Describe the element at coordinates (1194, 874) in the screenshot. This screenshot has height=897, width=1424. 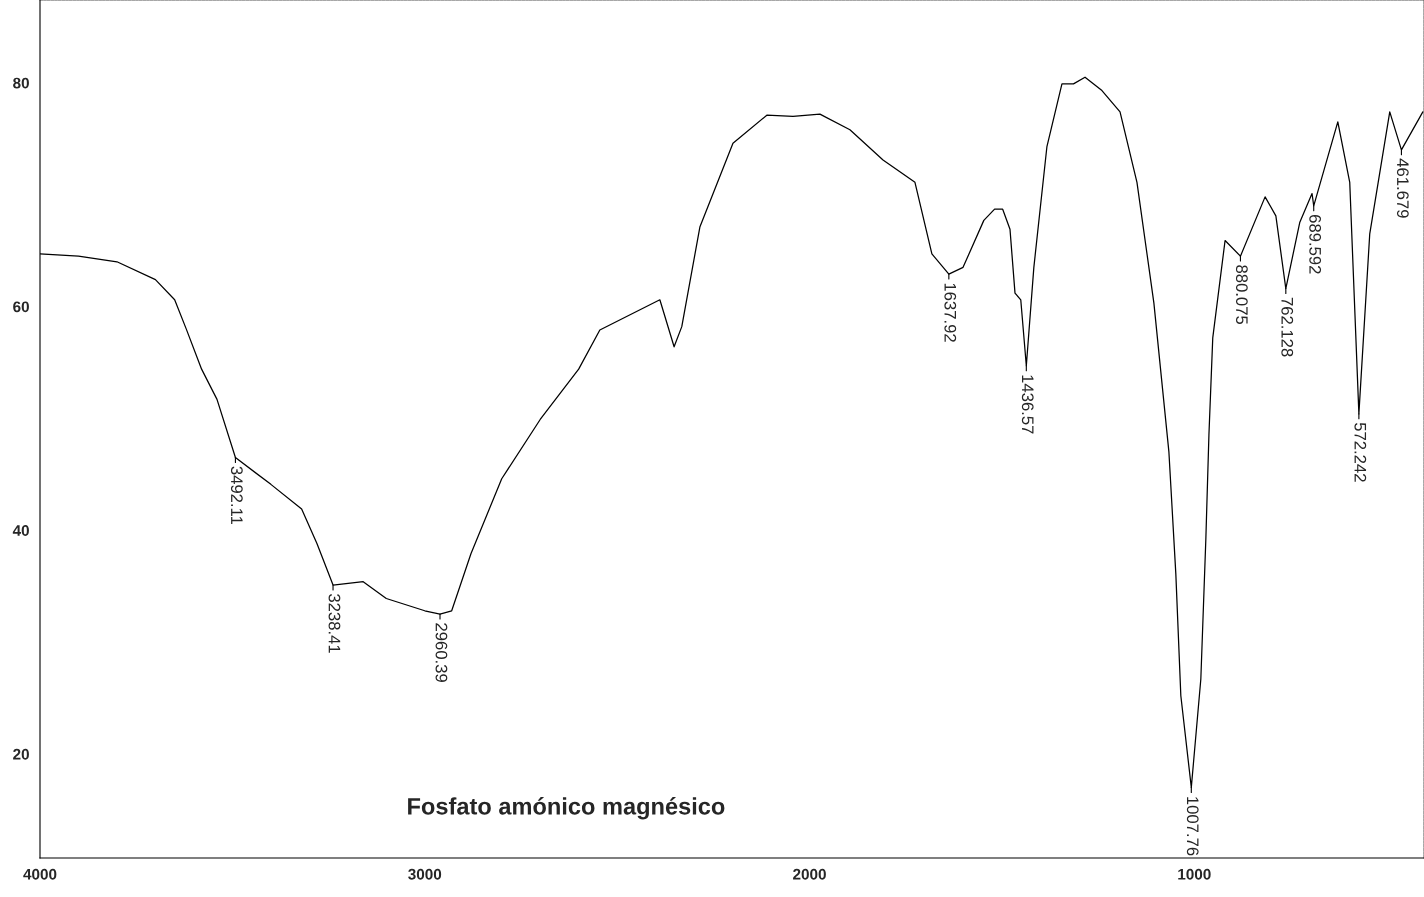
I see `x-tick-label: 1000` at that location.